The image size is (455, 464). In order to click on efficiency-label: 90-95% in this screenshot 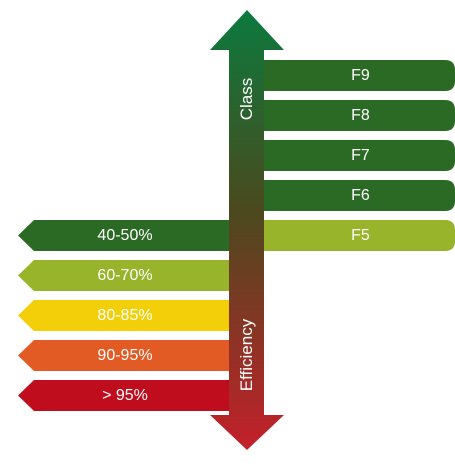, I will do `click(125, 355)`.